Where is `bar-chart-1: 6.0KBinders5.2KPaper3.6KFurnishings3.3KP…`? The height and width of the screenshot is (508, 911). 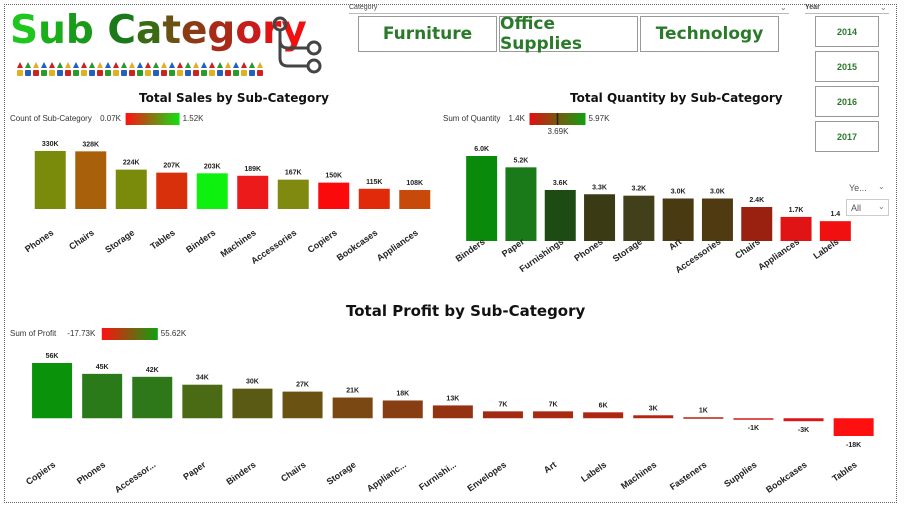
bar-chart-1: 6.0KBinders5.2KPaper3.6KFurnishings3.3KP… is located at coordinates (647, 194).